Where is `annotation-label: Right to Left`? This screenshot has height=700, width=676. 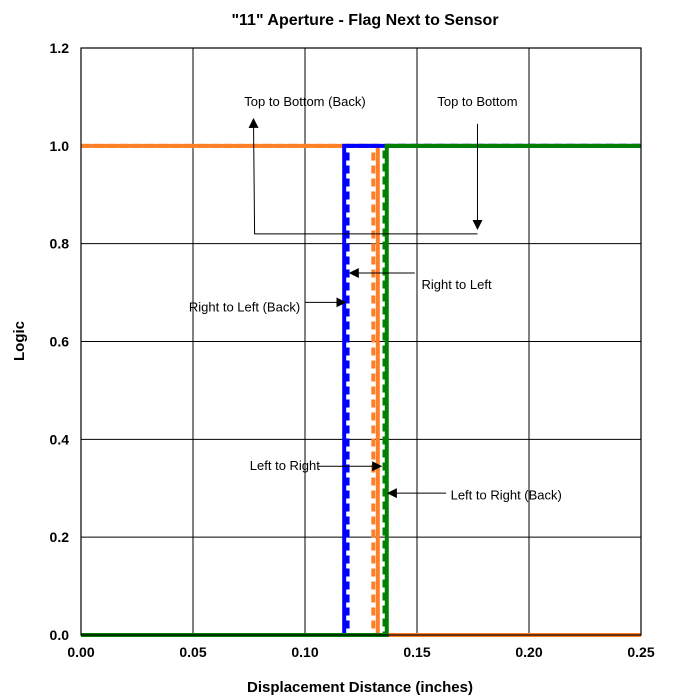
annotation-label: Right to Left is located at coordinates (456, 284).